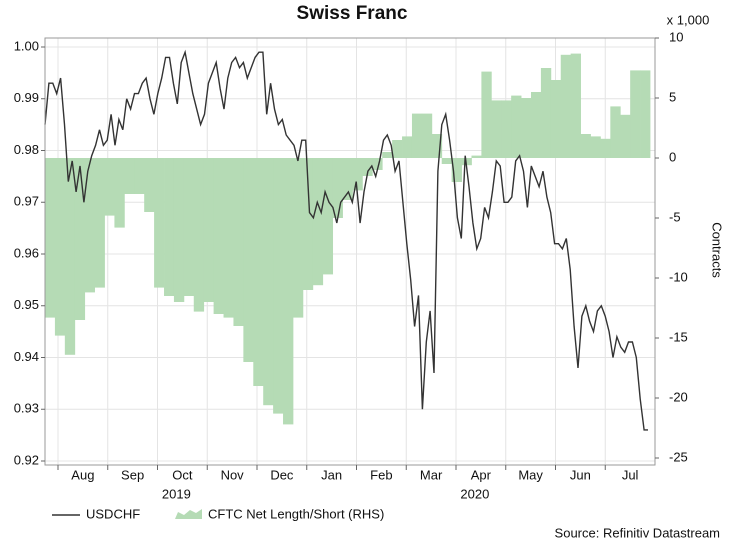  Describe the element at coordinates (678, 396) in the screenshot. I see `y2-tick-label: -20` at that location.